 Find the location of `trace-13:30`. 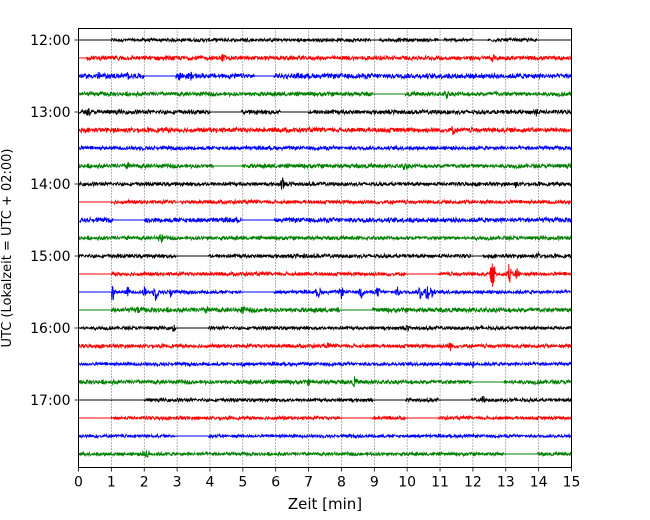

trace-13:30 is located at coordinates (325, 148).